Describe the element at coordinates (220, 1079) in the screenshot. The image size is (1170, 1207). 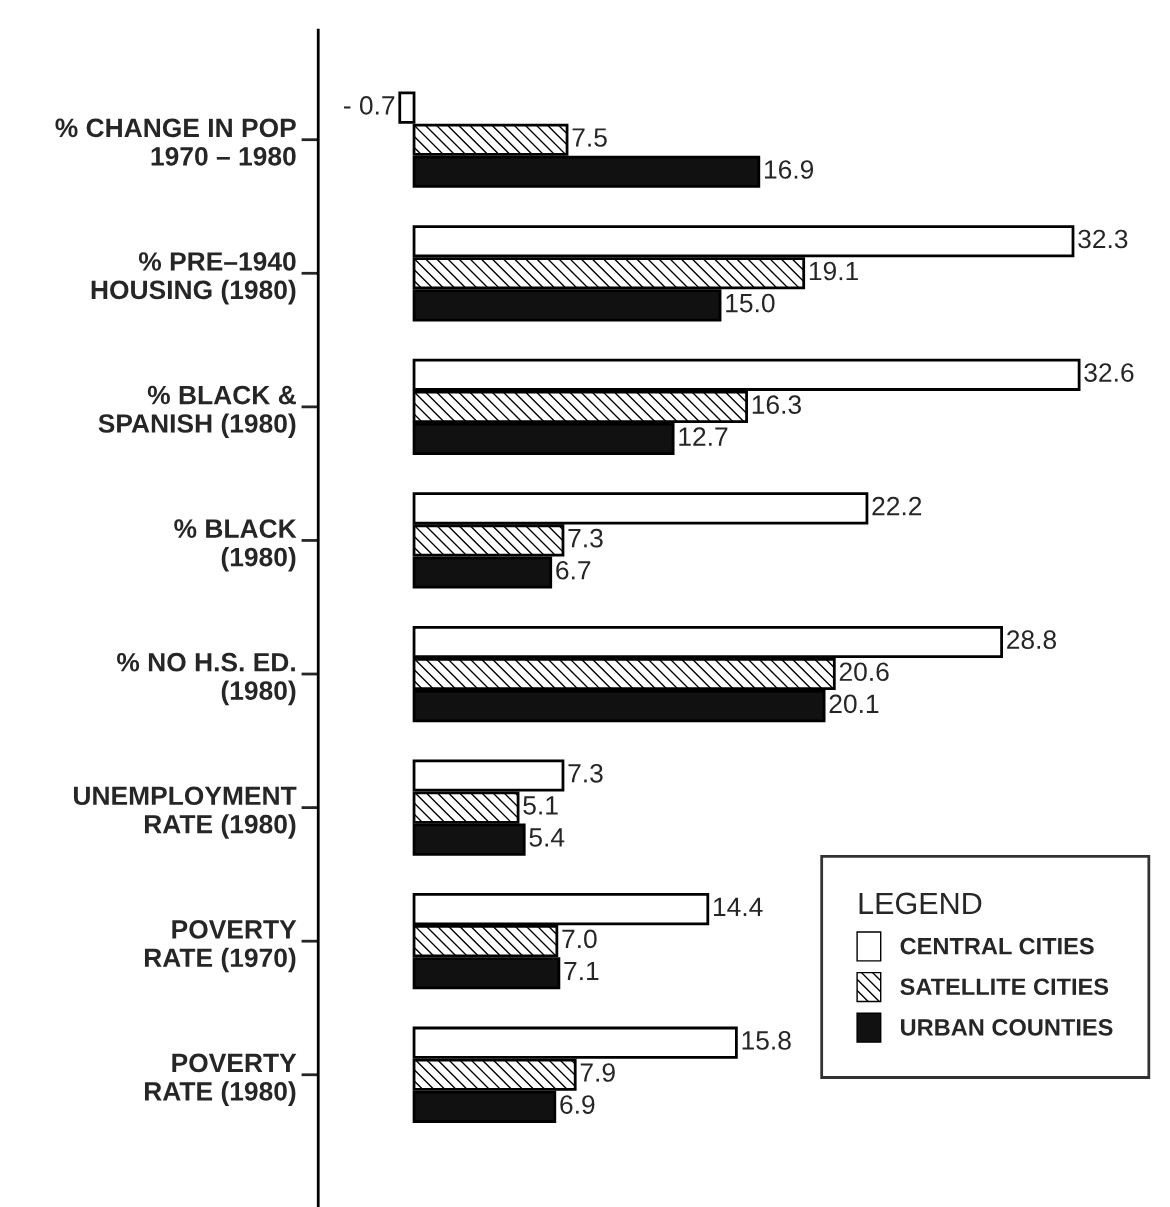
I see `y-tick-label: POVERTY RATE (1980)` at that location.